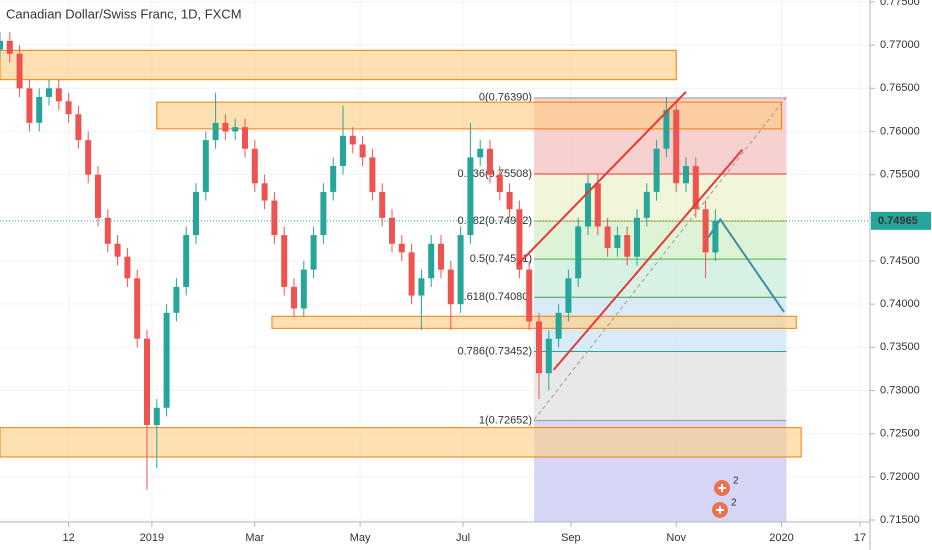  Describe the element at coordinates (505, 420) in the screenshot. I see `fib-label: 1(0.72652)` at that location.